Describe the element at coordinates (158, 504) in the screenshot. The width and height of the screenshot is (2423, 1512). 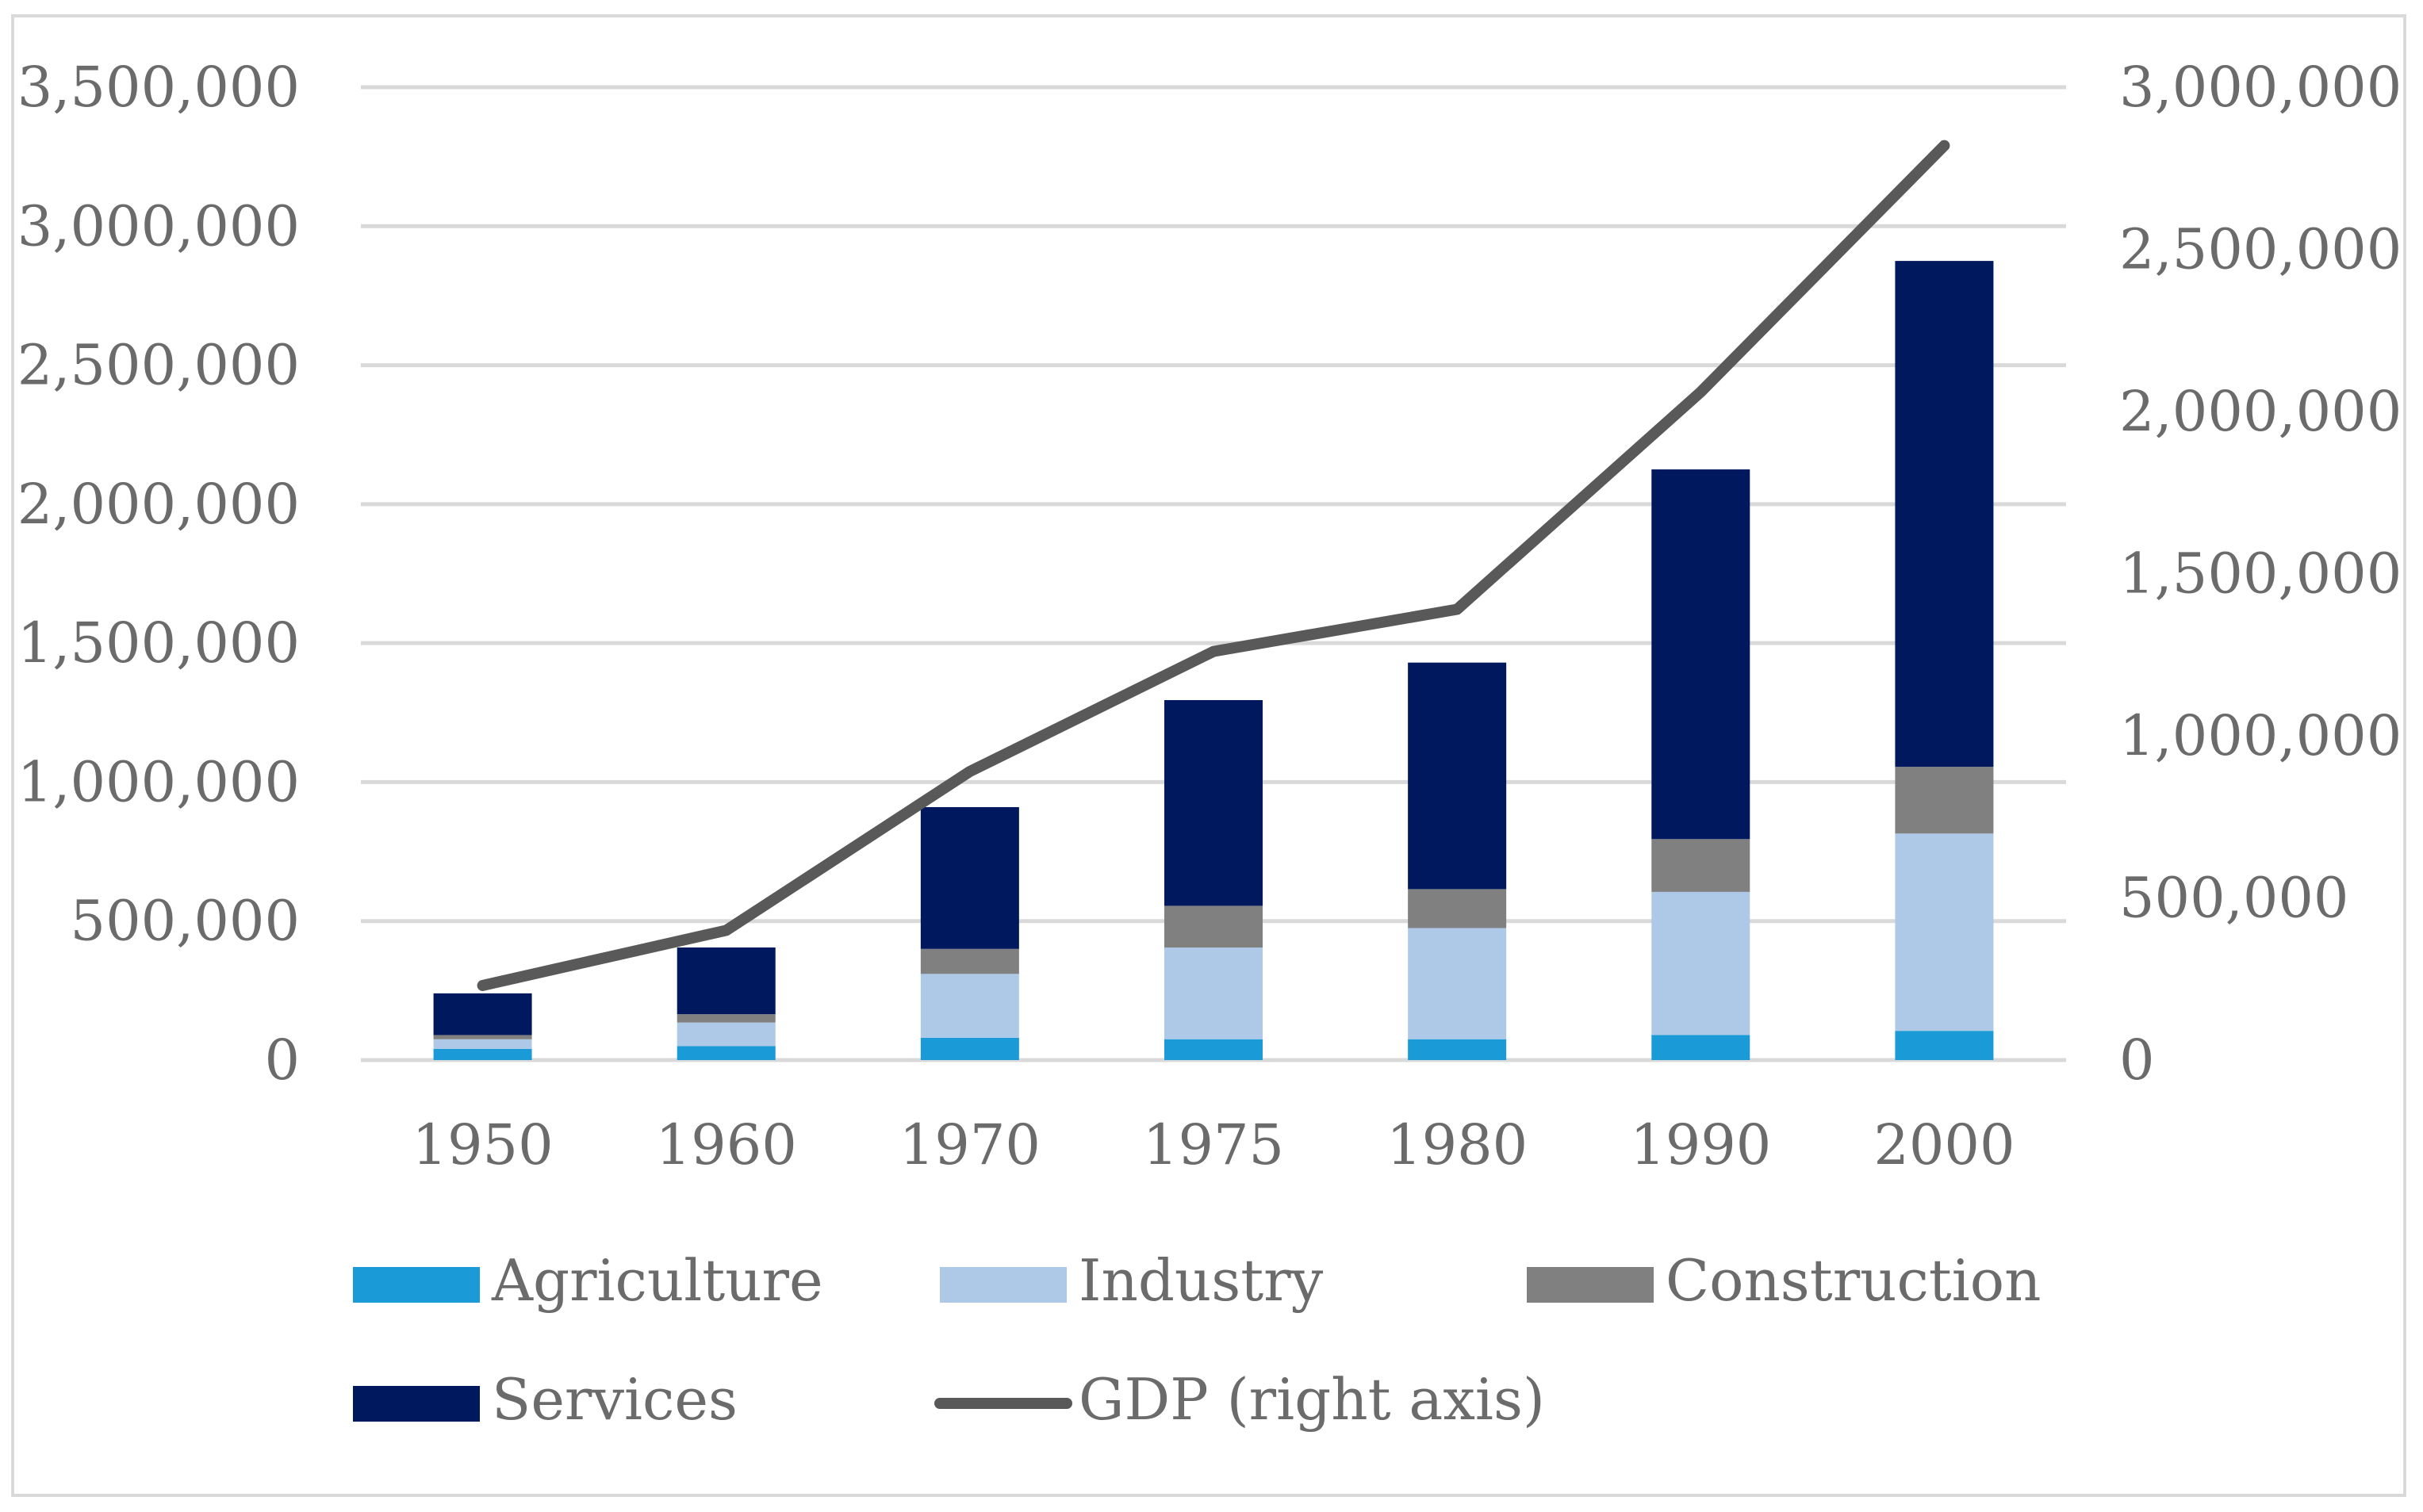
I see `left-tick-label: 2,000,000` at that location.